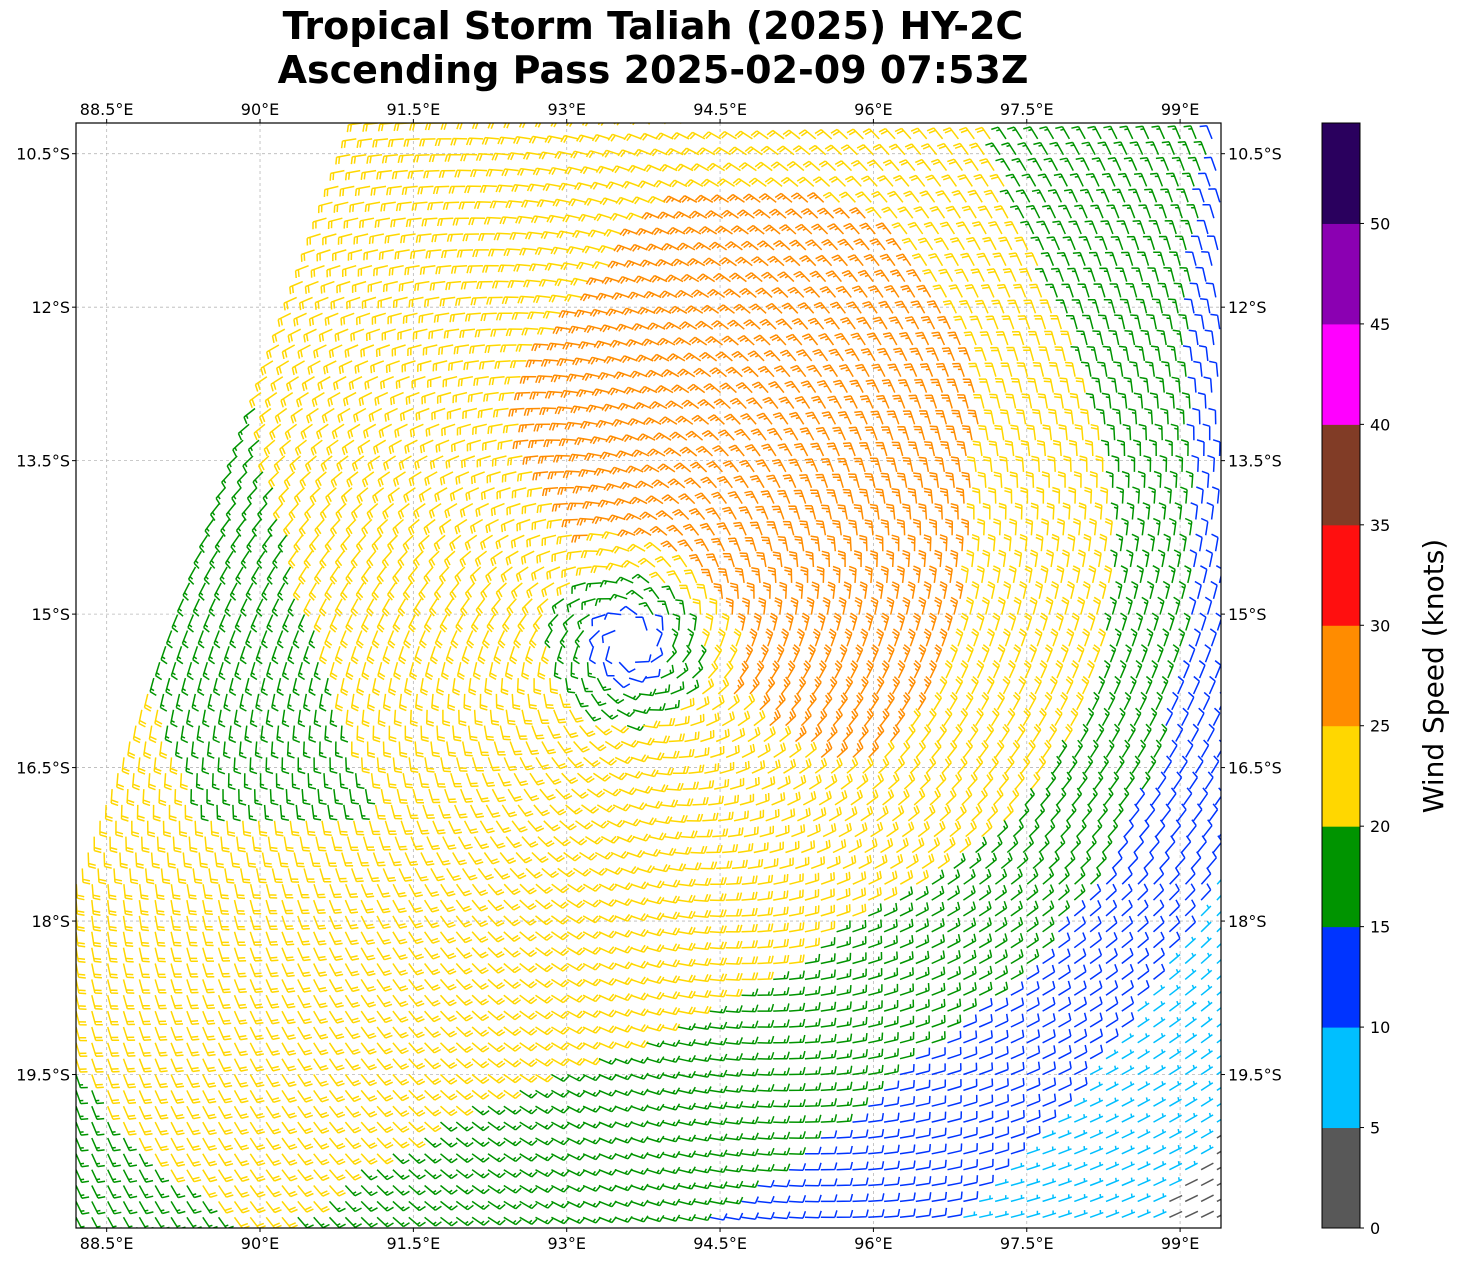  Describe the element at coordinates (413, 109) in the screenshot. I see `lon-tick-label-top: 91.5°E` at that location.